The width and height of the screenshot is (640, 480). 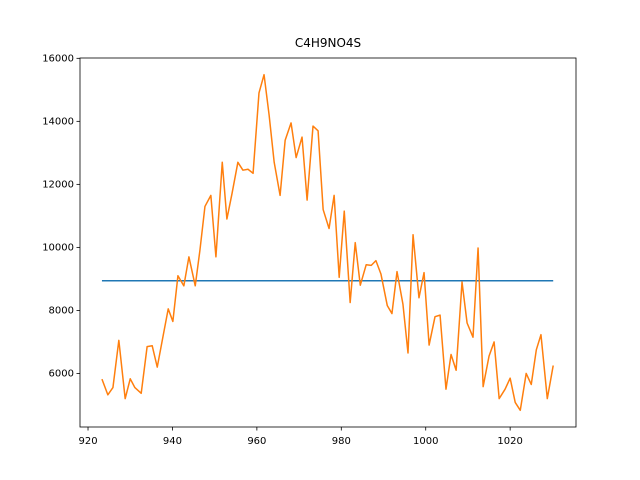 What do you see at coordinates (58, 184) in the screenshot?
I see `y-tick-label: 12000` at bounding box center [58, 184].